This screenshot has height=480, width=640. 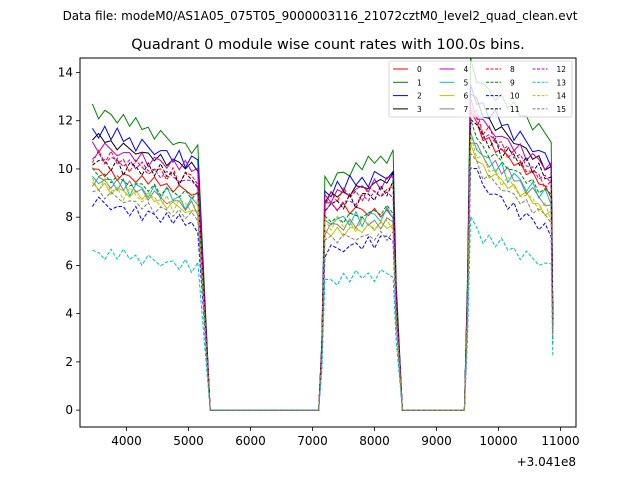 What do you see at coordinates (512, 82) in the screenshot?
I see `legend-label-9: 9` at bounding box center [512, 82].